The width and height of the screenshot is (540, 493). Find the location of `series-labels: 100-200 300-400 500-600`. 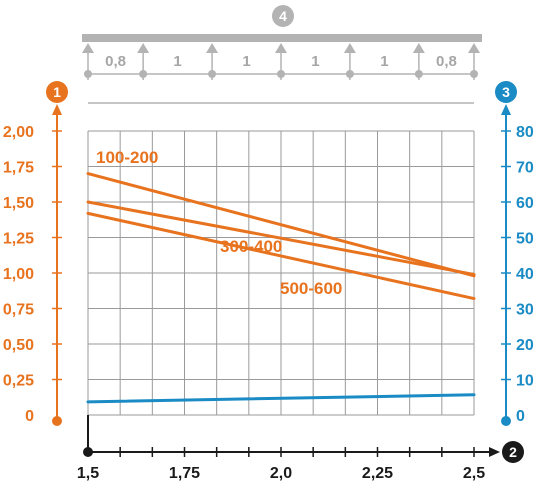

series-labels: 100-200 300-400 500-600 is located at coordinates (219, 223).